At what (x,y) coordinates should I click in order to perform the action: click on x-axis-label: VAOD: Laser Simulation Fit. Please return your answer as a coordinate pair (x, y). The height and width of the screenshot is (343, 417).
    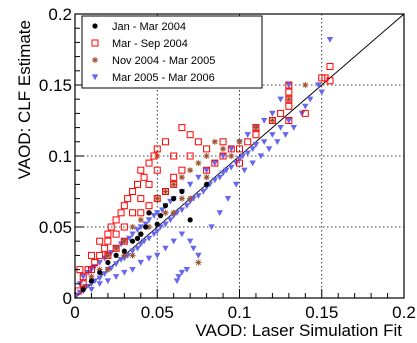
    Looking at the image, I should click on (298, 330).